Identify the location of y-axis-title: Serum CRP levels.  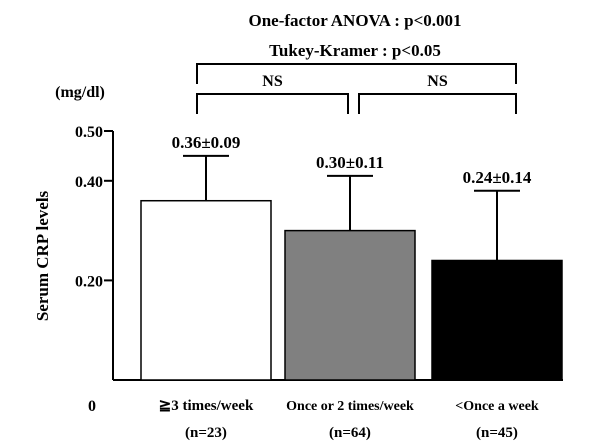
(42, 255).